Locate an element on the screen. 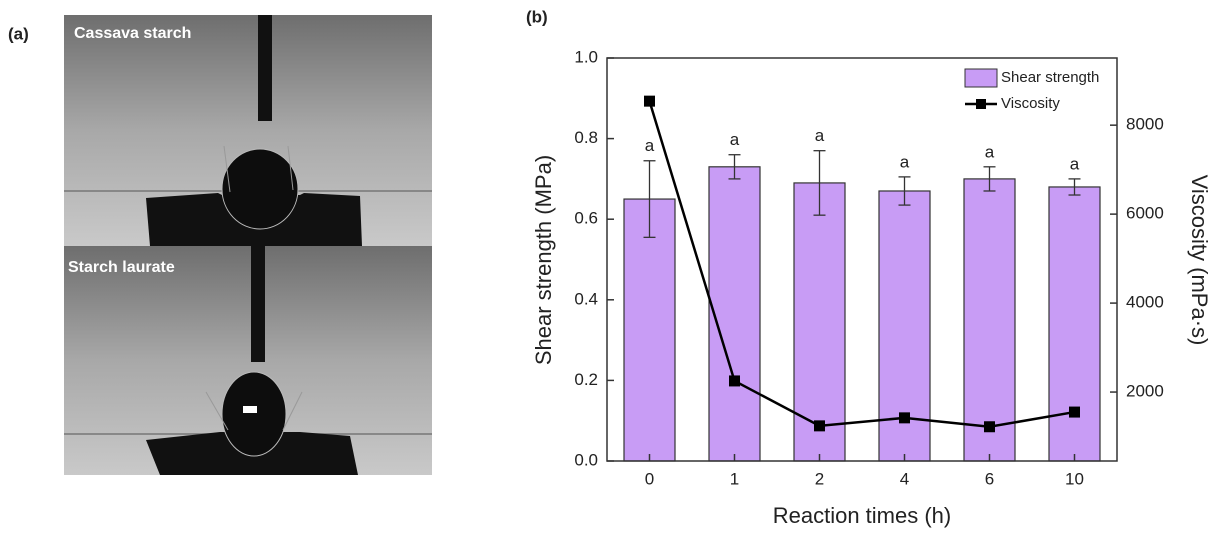 The width and height of the screenshot is (1216, 540). x-tick-label: 4 is located at coordinates (904, 478).